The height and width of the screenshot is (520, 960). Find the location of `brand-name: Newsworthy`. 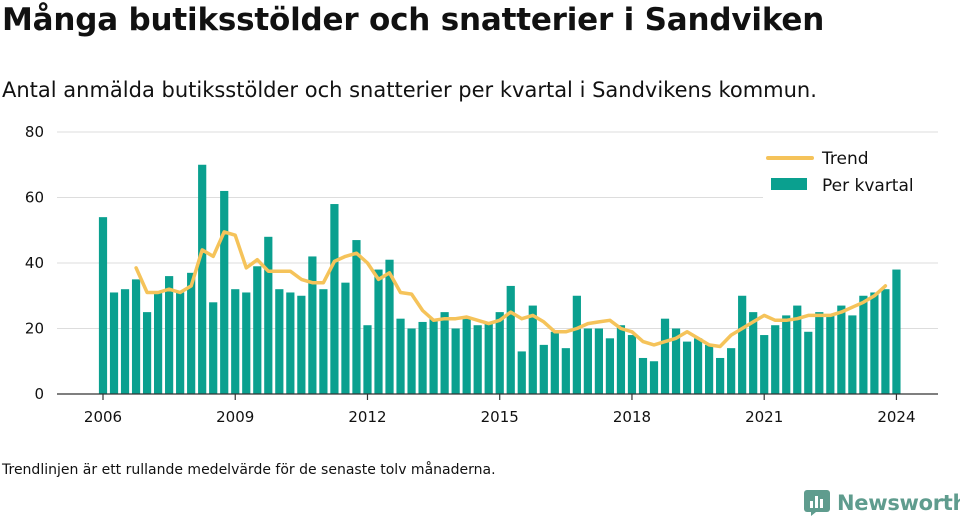

brand-name: Newsworthy is located at coordinates (898, 503).